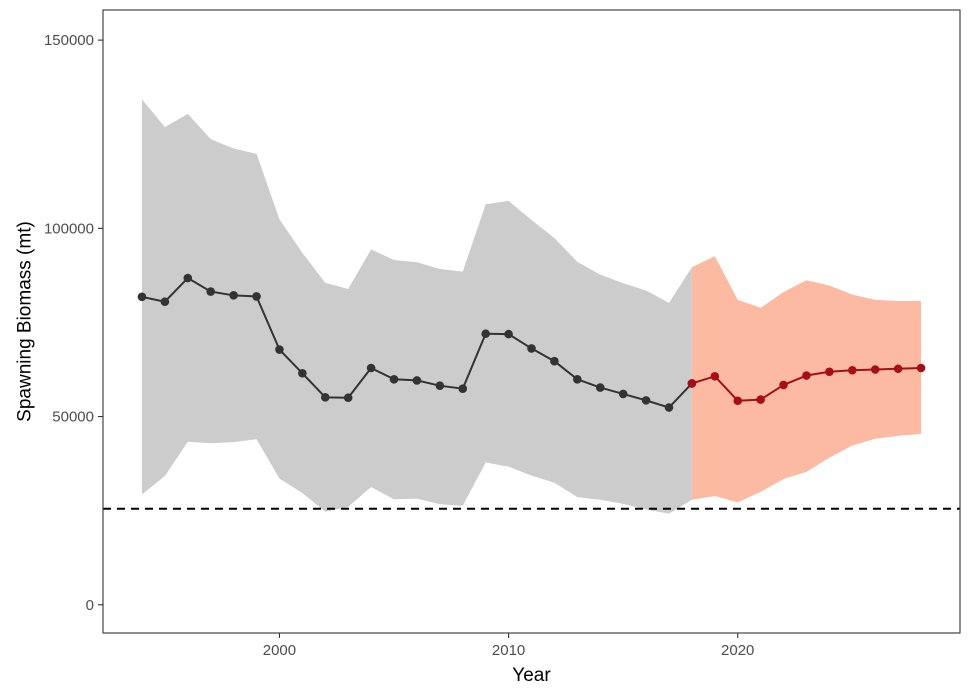  What do you see at coordinates (69, 40) in the screenshot?
I see `y-tick-label: 150000` at bounding box center [69, 40].